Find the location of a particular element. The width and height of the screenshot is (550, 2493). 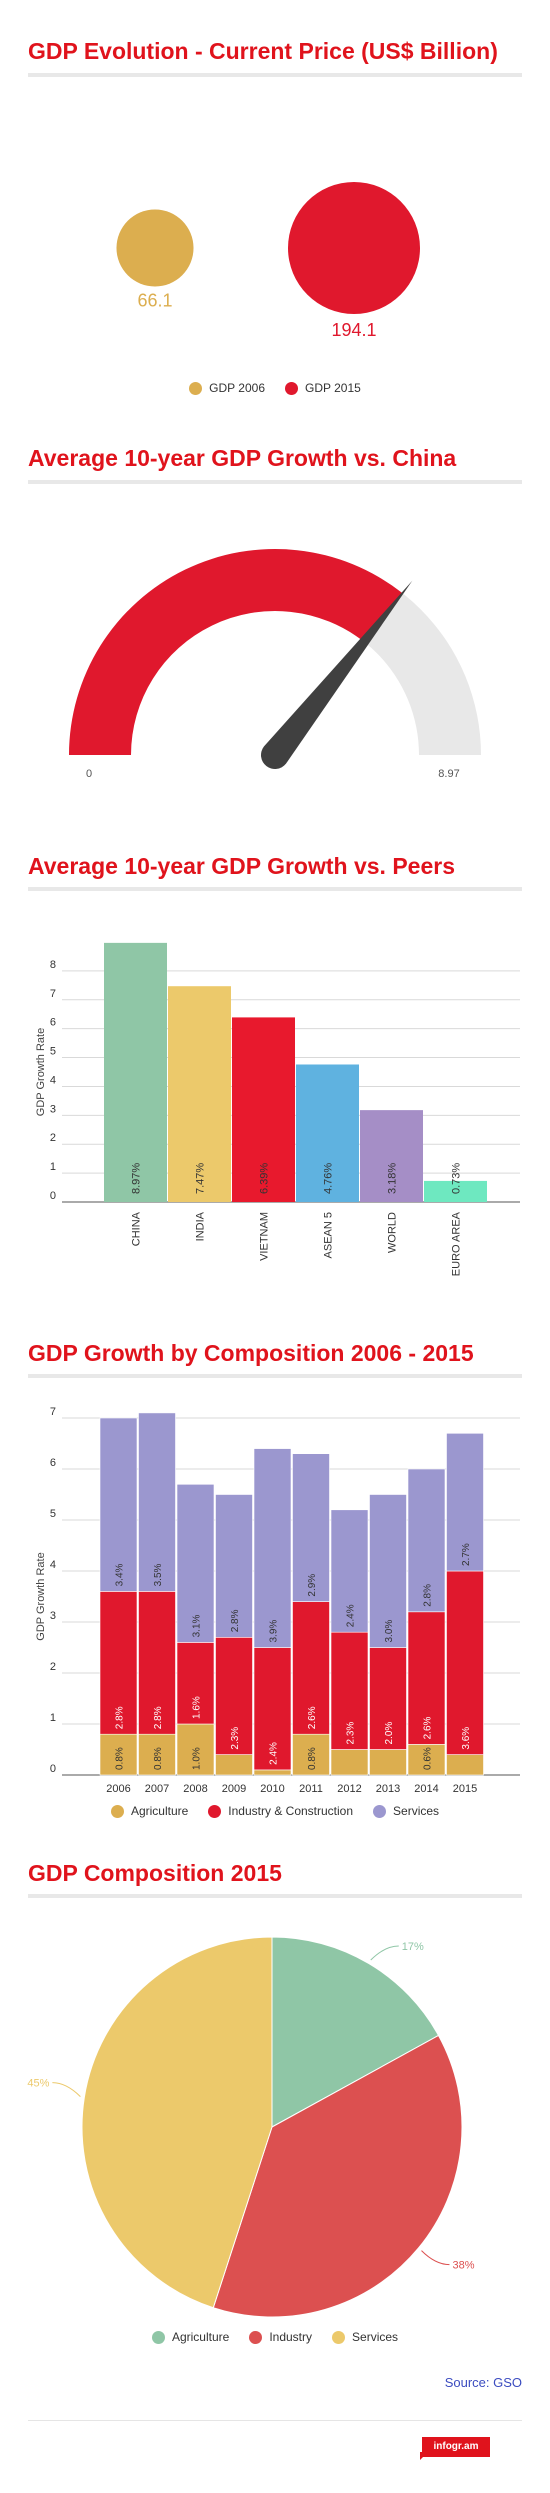

segment-value-label: 3.9% is located at coordinates (274, 1631).